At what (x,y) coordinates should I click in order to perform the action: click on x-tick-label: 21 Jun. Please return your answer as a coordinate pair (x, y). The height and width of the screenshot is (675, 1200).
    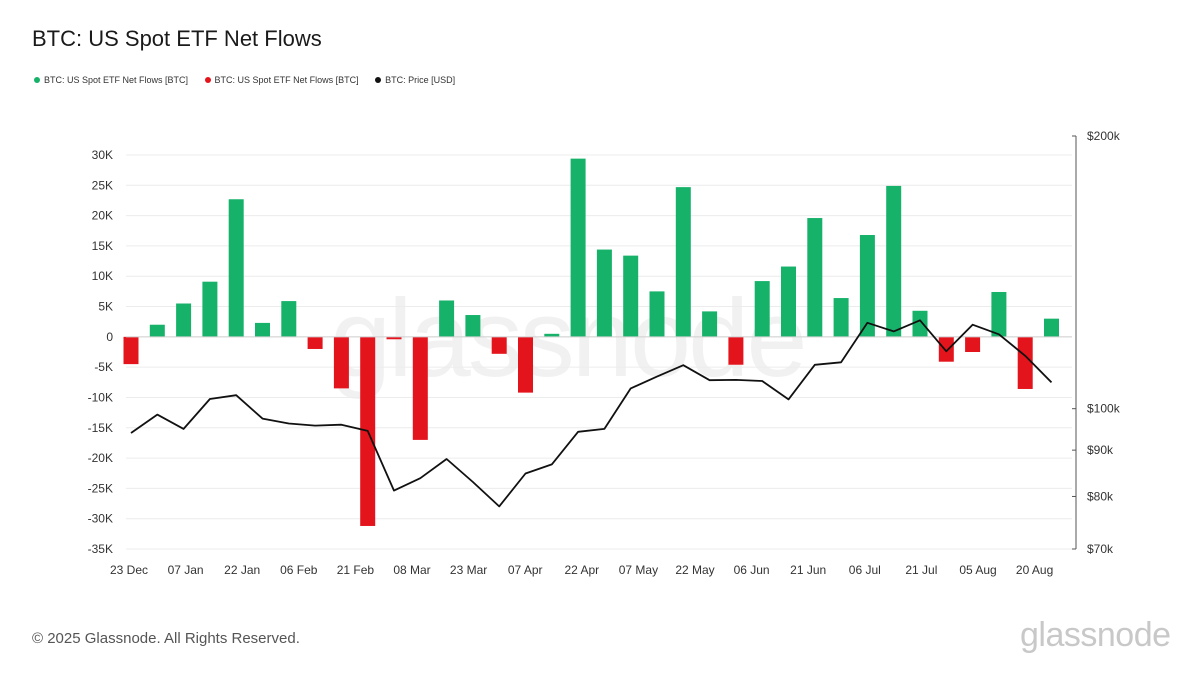
    Looking at the image, I should click on (808, 570).